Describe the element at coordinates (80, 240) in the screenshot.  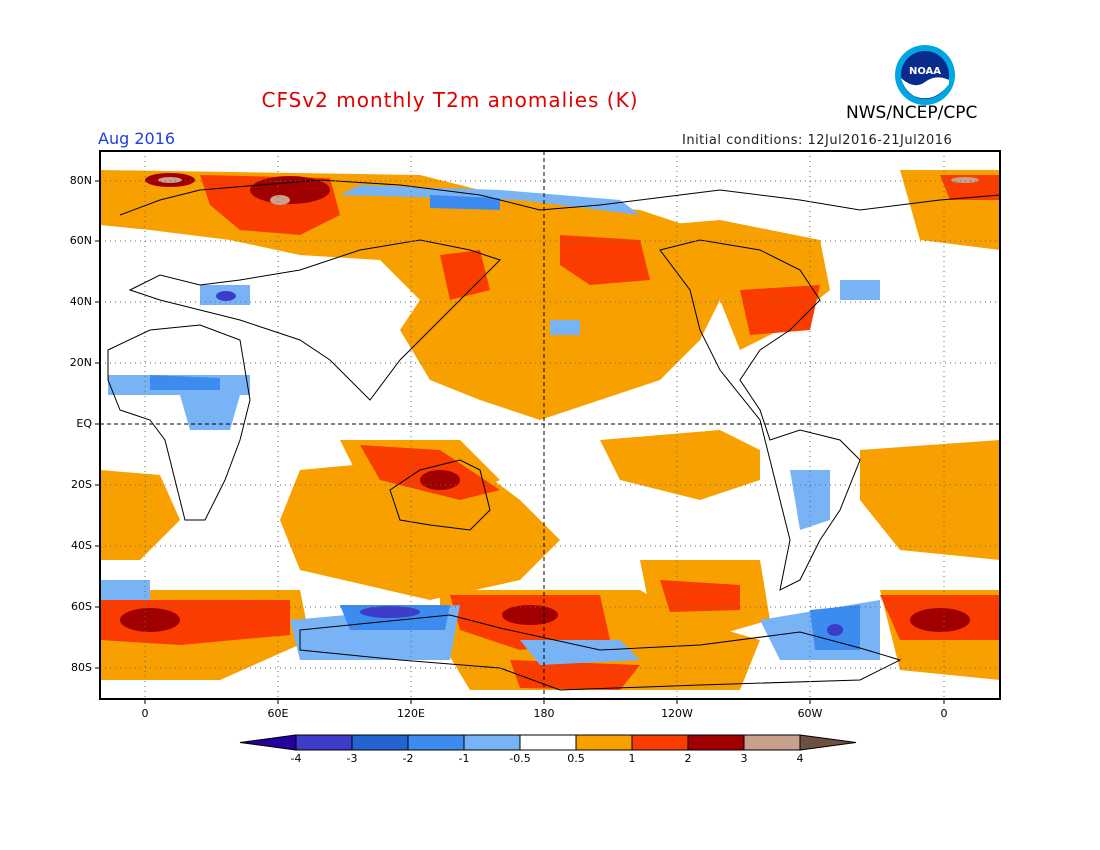
I see `lat-label-60n: 60N` at that location.